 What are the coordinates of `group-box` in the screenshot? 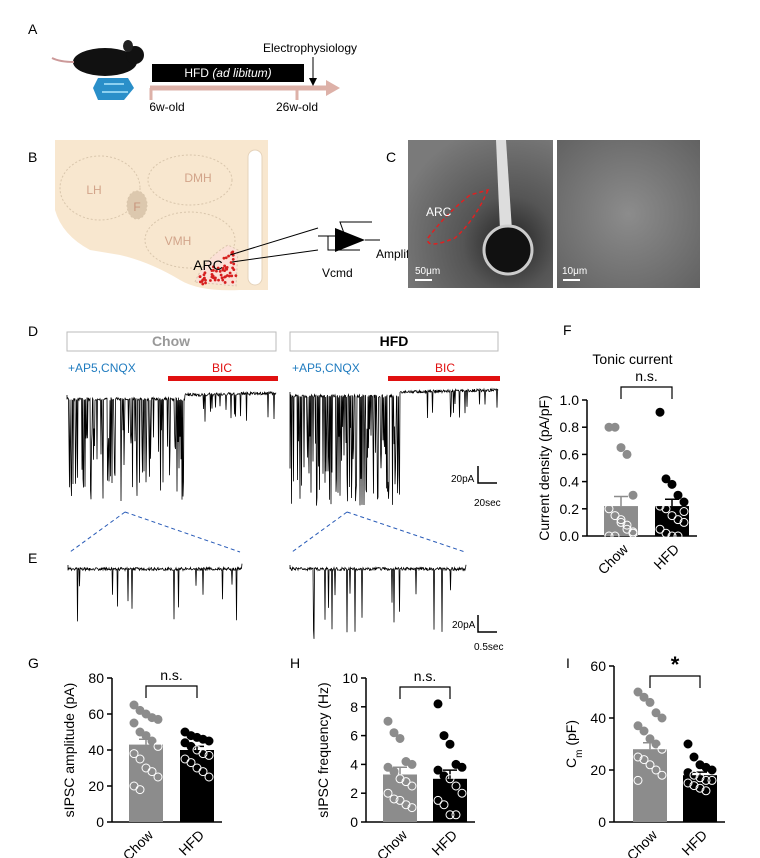 It's located at (171, 341).